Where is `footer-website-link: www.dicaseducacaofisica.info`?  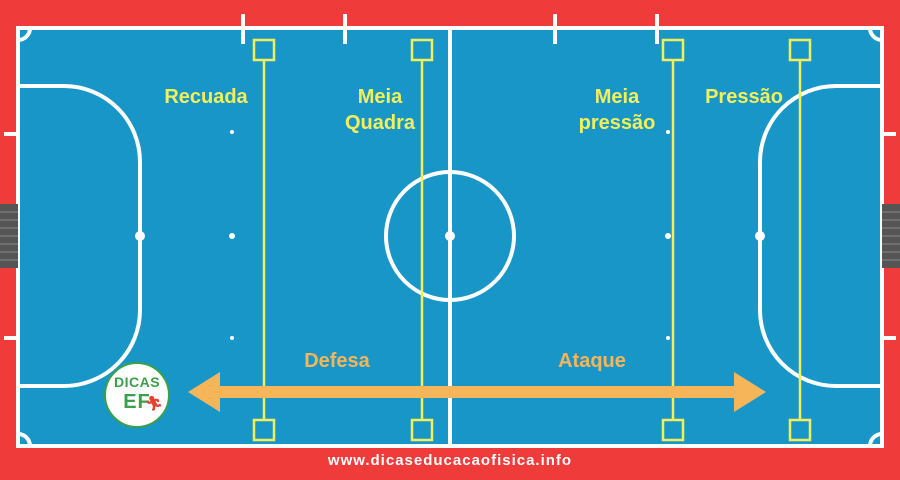 footer-website-link: www.dicaseducacaofisica.info is located at coordinates (450, 460).